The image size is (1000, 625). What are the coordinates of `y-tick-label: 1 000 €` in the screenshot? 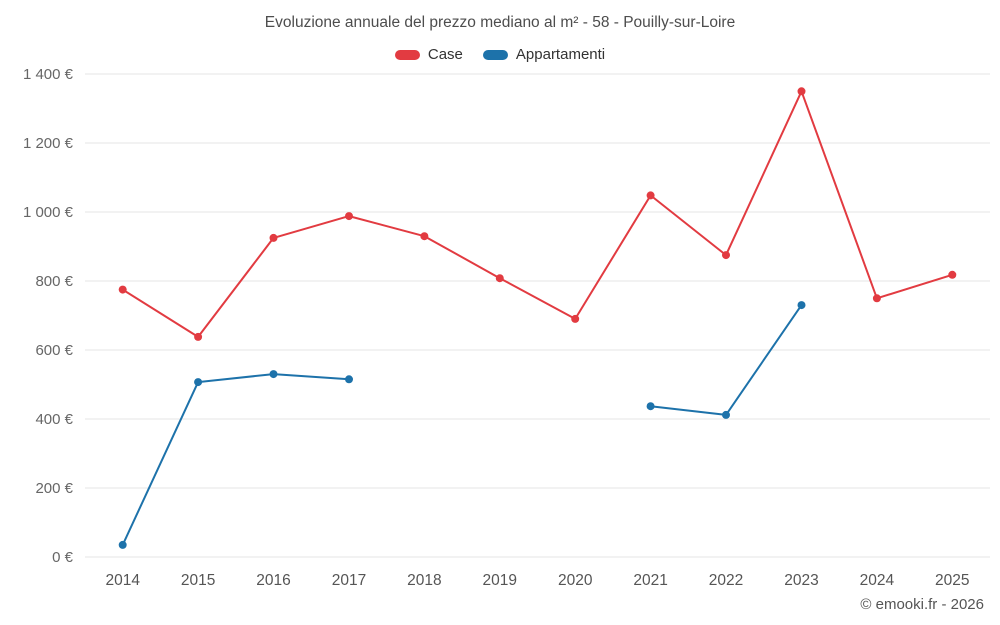 It's located at (48, 212).